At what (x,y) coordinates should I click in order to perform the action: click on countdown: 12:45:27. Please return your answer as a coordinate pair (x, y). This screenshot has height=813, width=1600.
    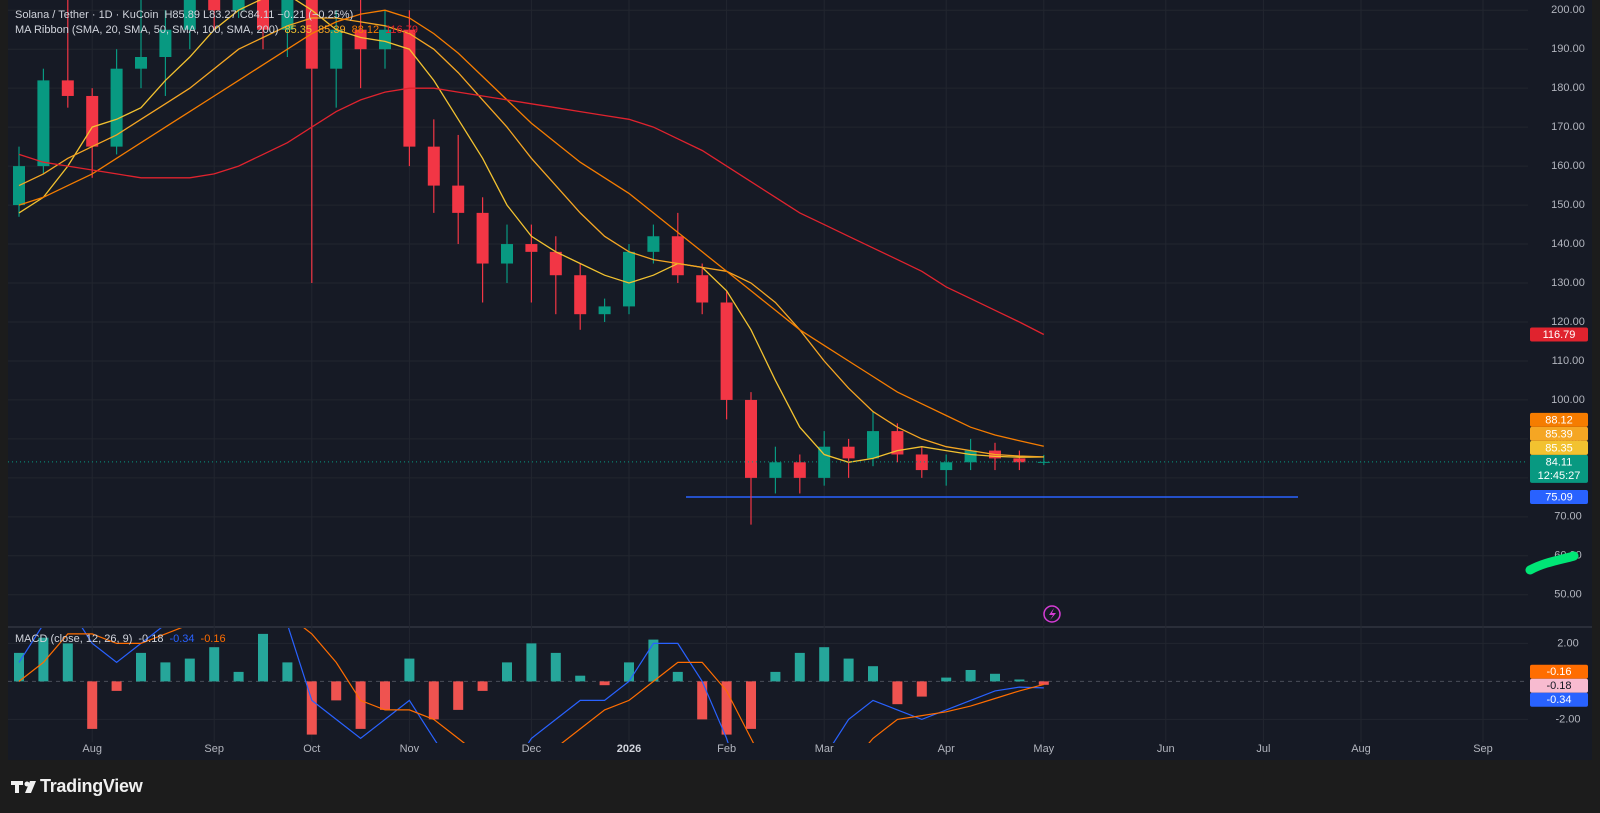
    Looking at the image, I should click on (1559, 476).